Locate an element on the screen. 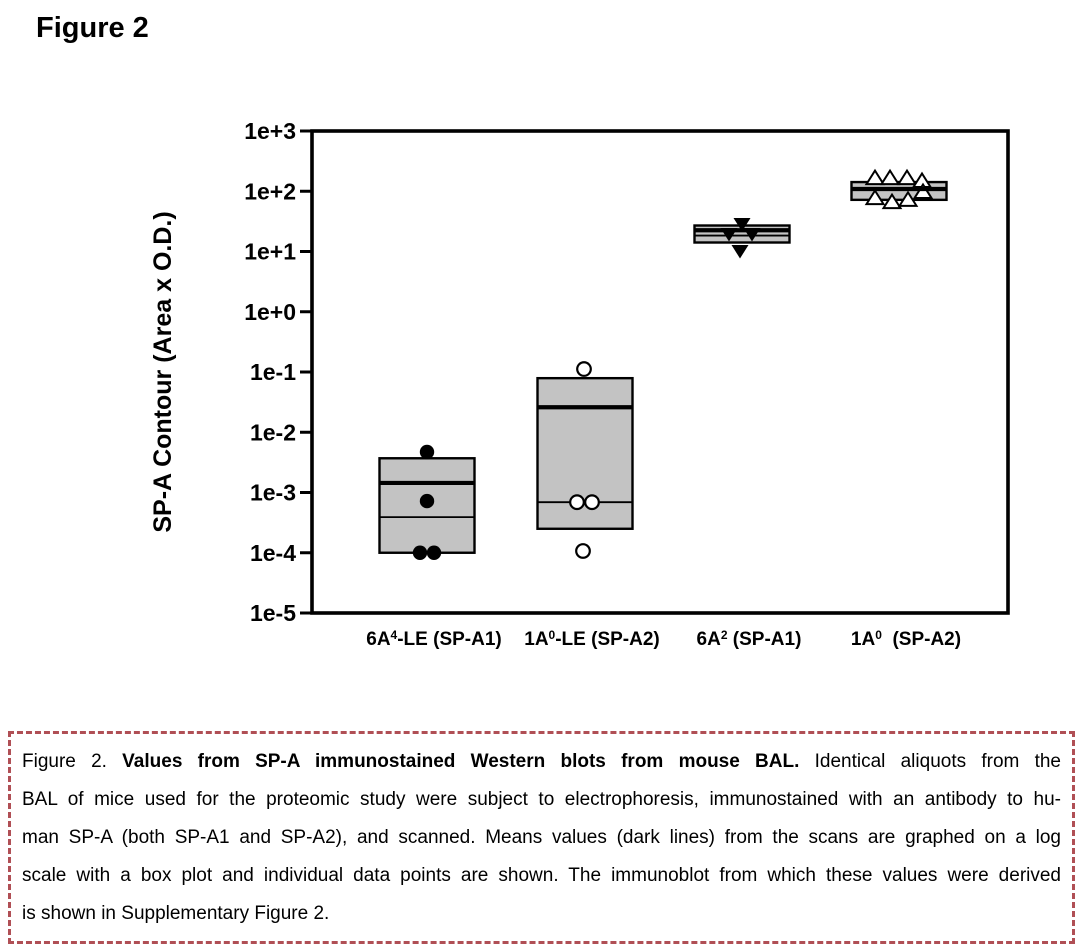 The image size is (1082, 951). y-axis-tick-label: 1e+1 is located at coordinates (270, 252).